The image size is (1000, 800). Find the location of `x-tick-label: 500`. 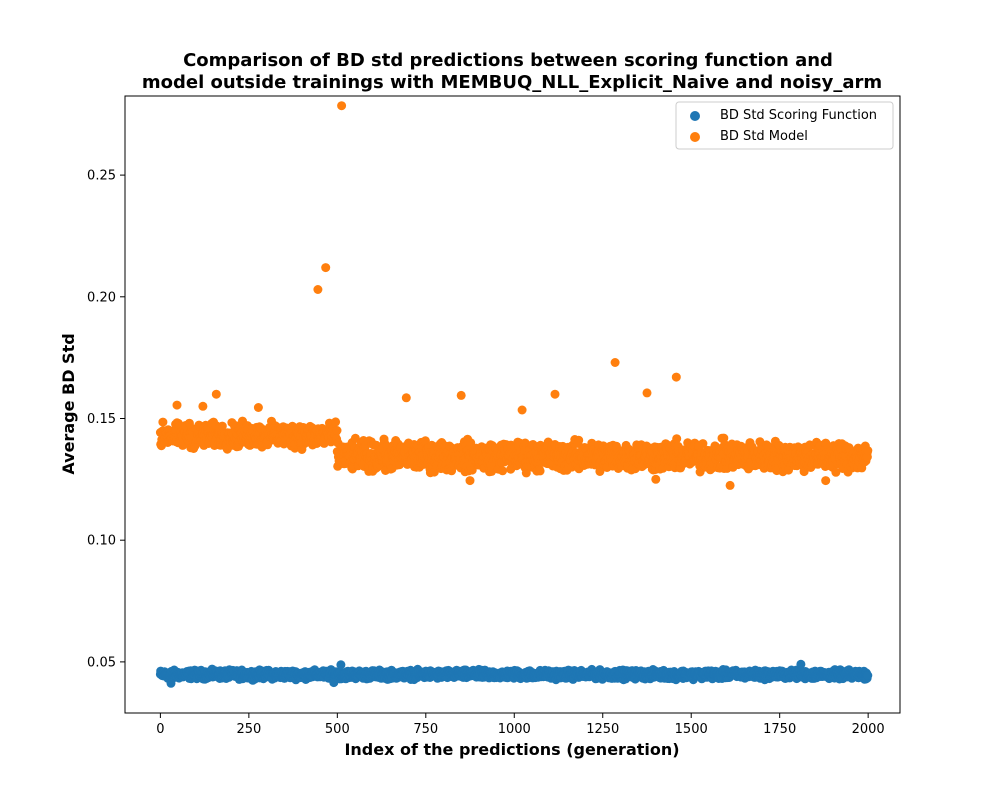

x-tick-label: 500 is located at coordinates (337, 729).